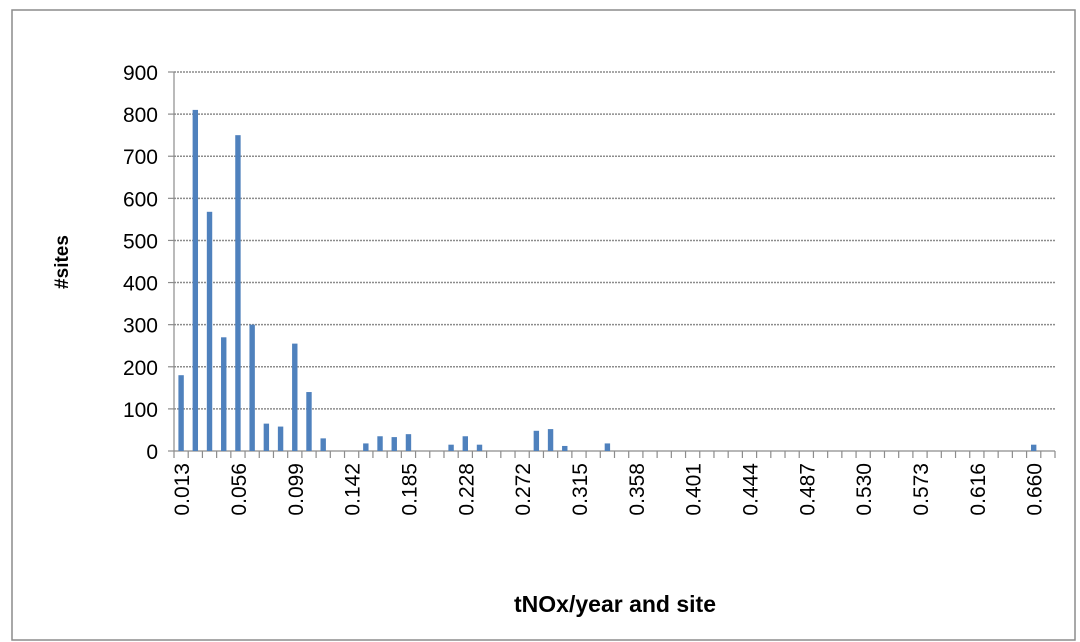 Image resolution: width=1080 pixels, height=642 pixels. I want to click on y-tick-label: 700, so click(140, 157).